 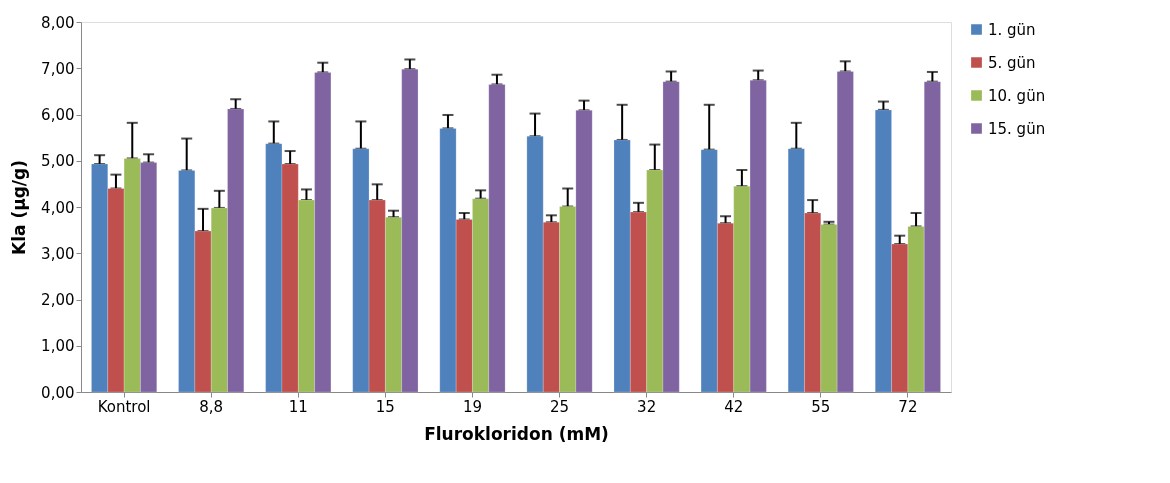 What do you see at coordinates (58, 22) in the screenshot?
I see `y-tick-label: 8,00` at bounding box center [58, 22].